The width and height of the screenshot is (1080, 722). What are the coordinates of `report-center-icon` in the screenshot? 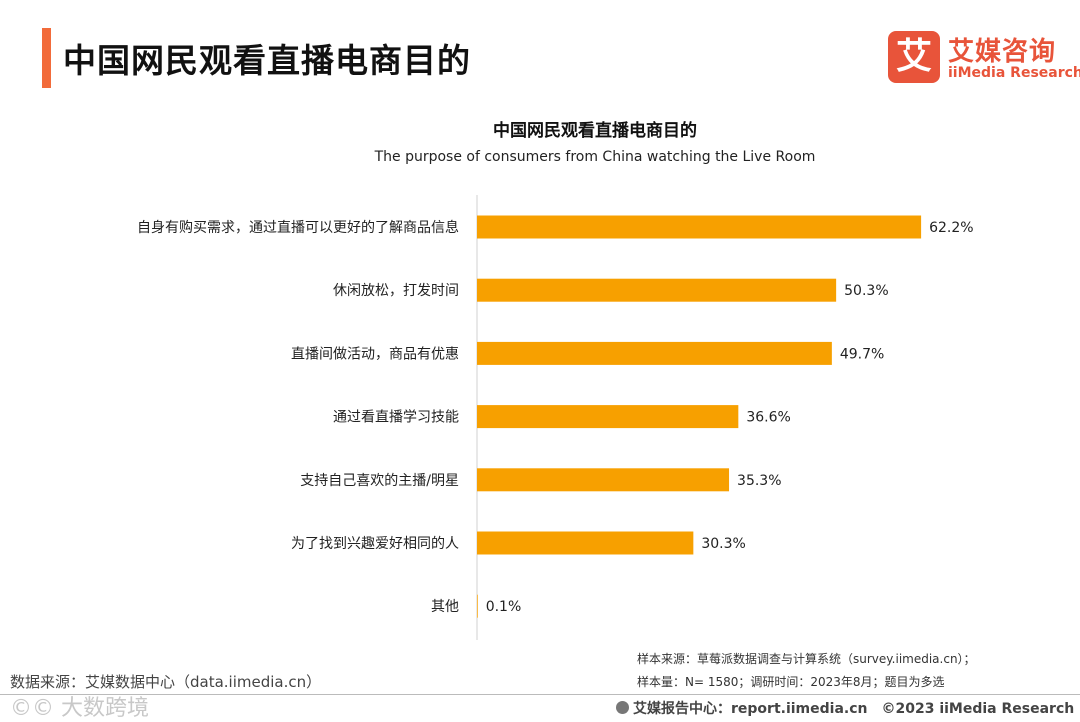 It's located at (622, 707).